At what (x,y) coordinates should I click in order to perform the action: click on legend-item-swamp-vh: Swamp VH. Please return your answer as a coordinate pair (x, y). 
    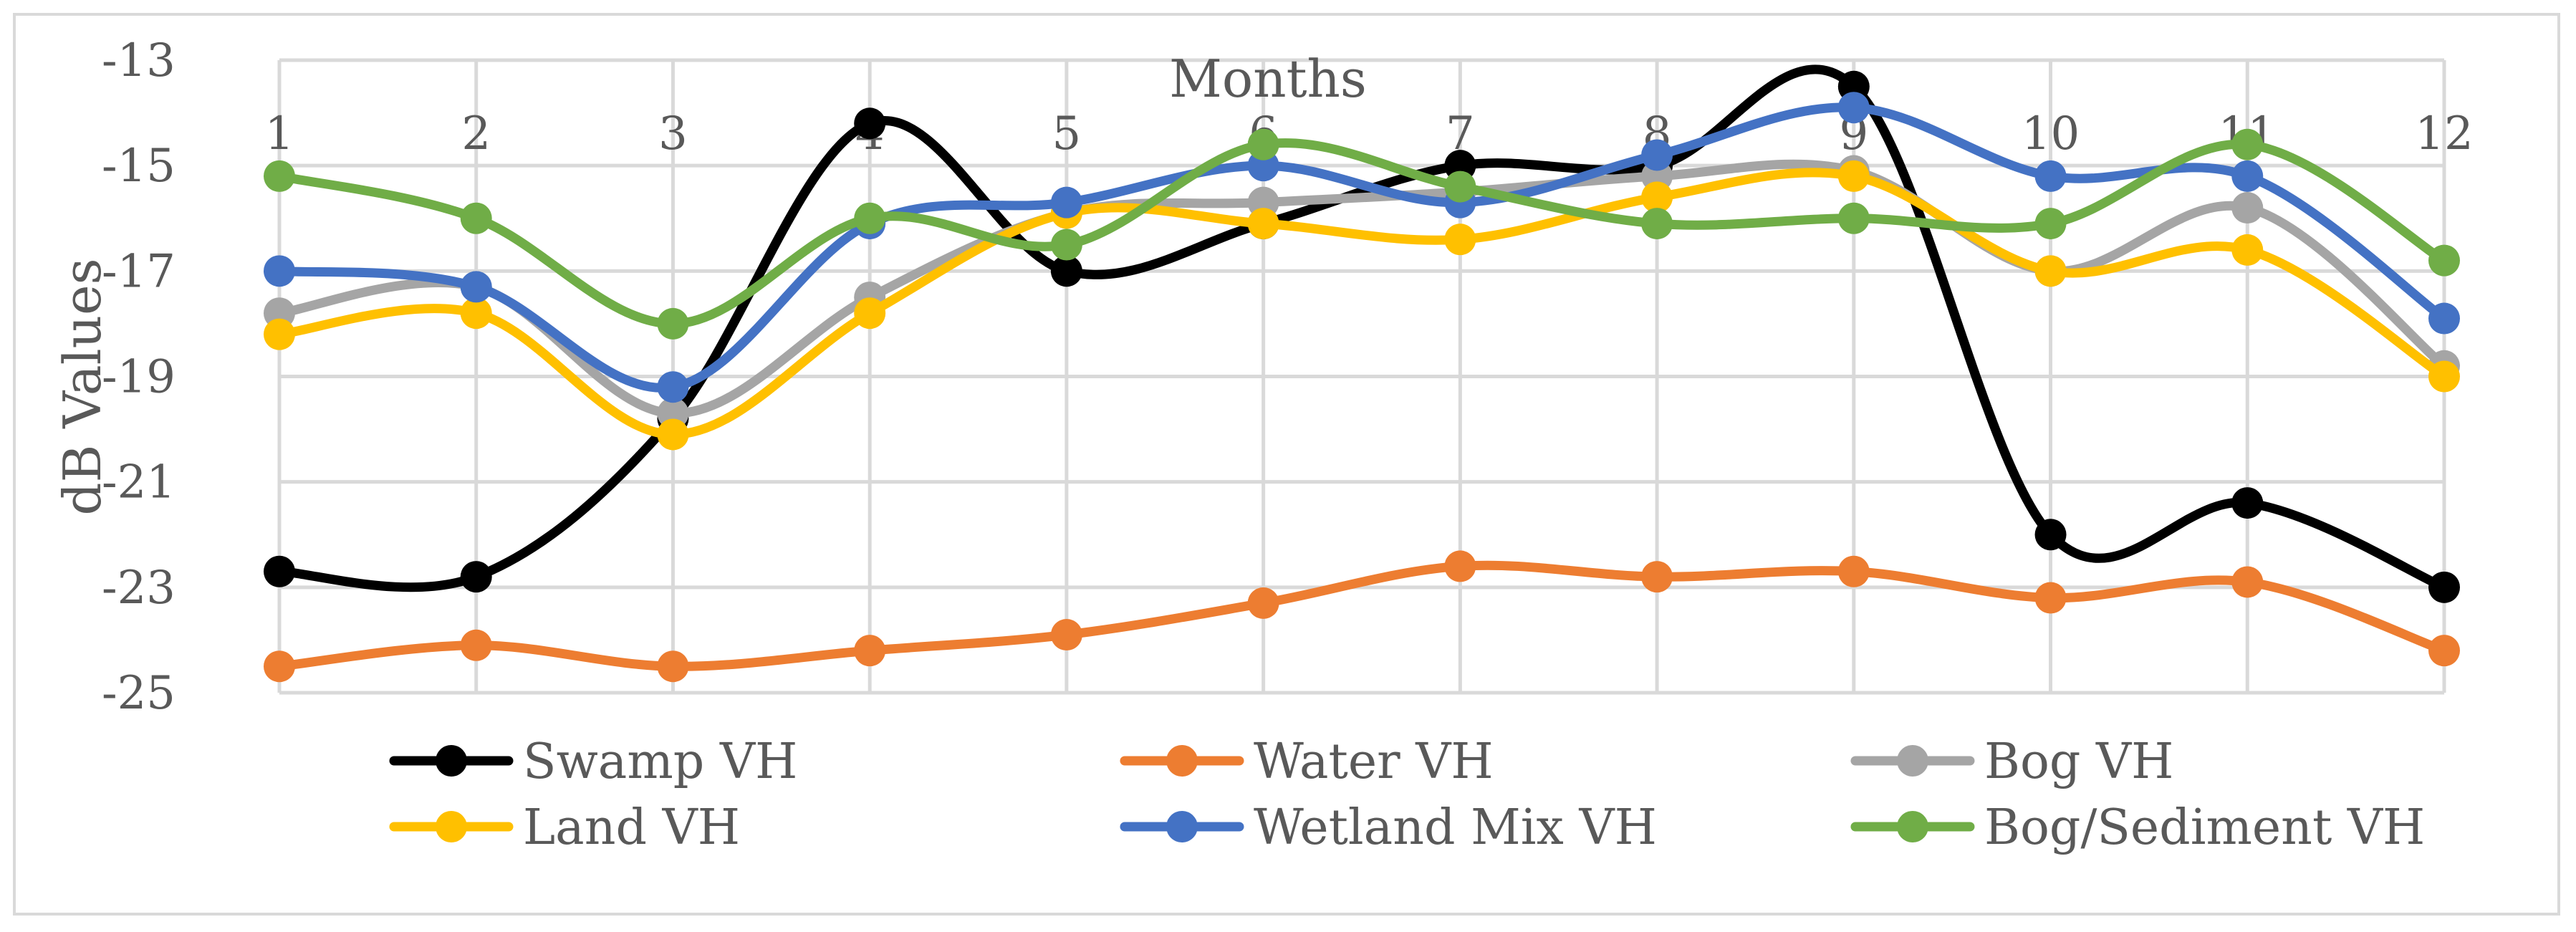
    Looking at the image, I should click on (593, 762).